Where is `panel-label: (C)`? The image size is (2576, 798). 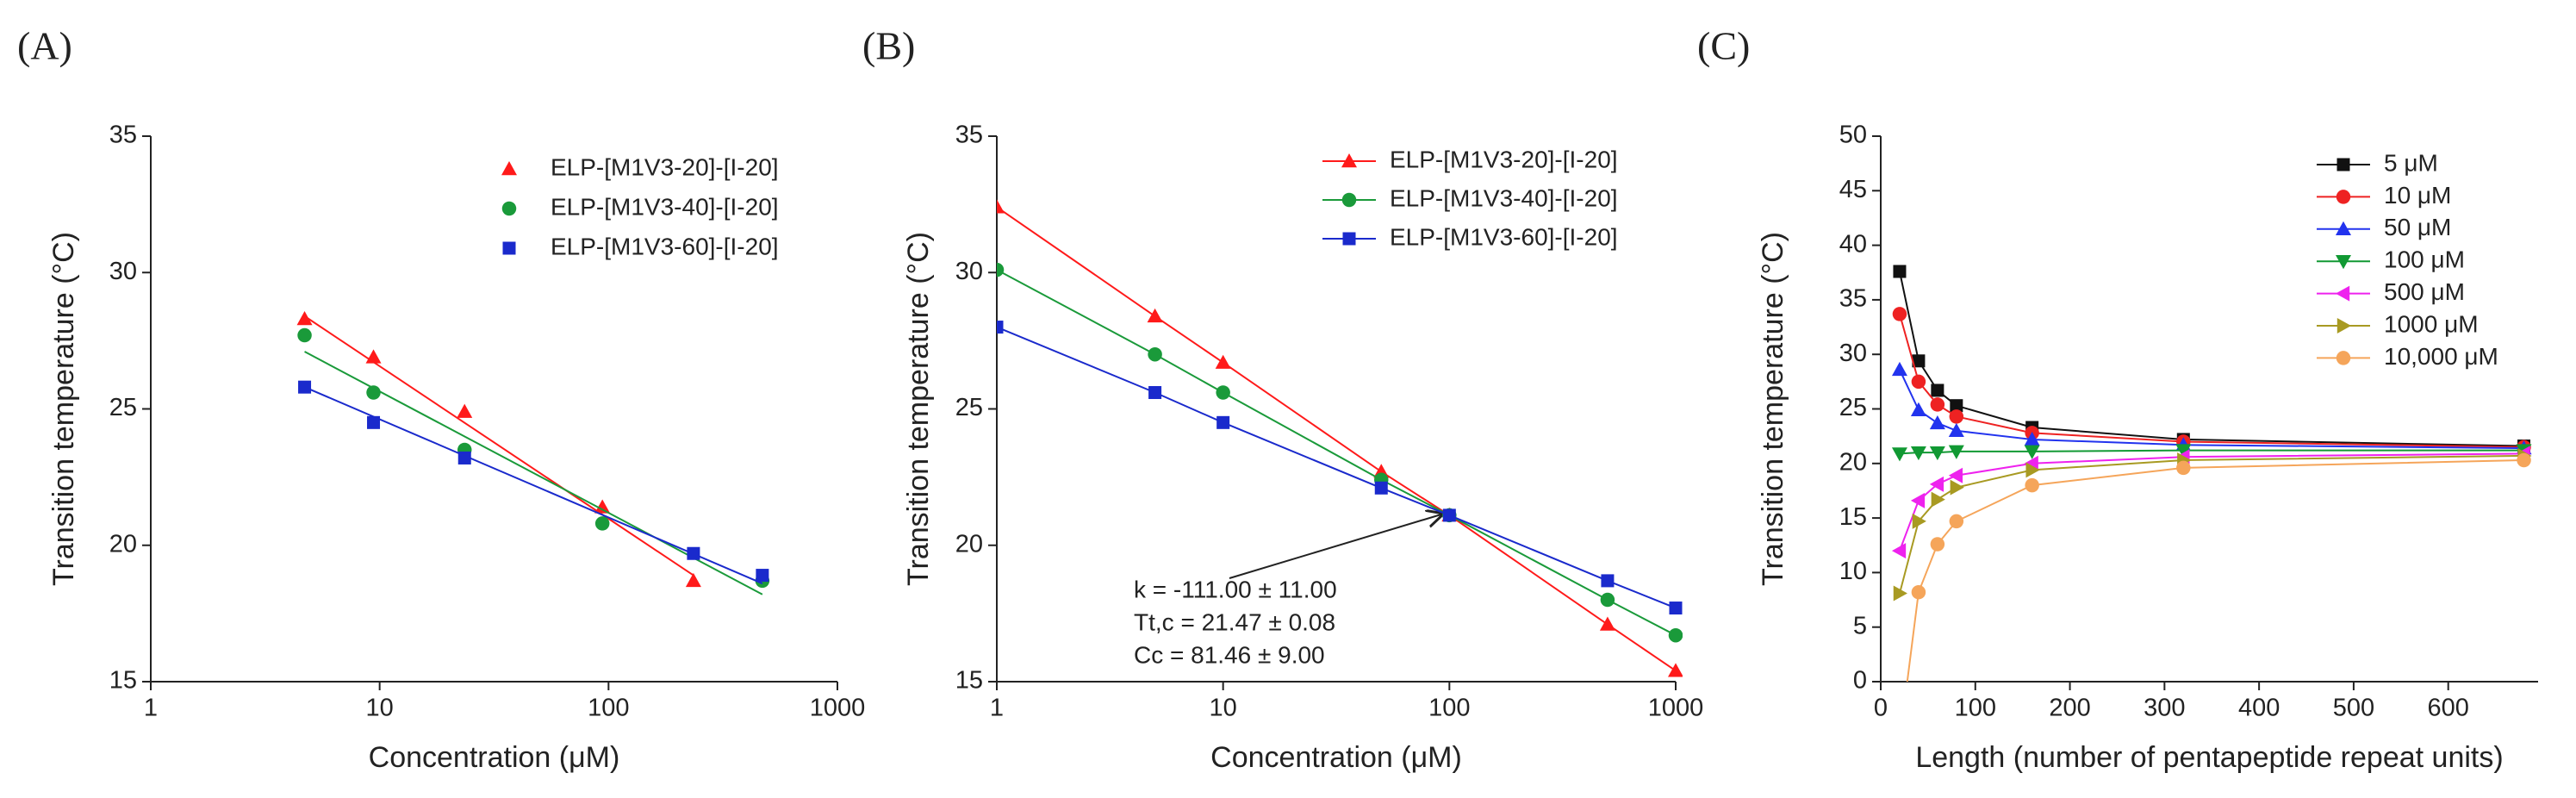 panel-label: (C) is located at coordinates (1724, 46).